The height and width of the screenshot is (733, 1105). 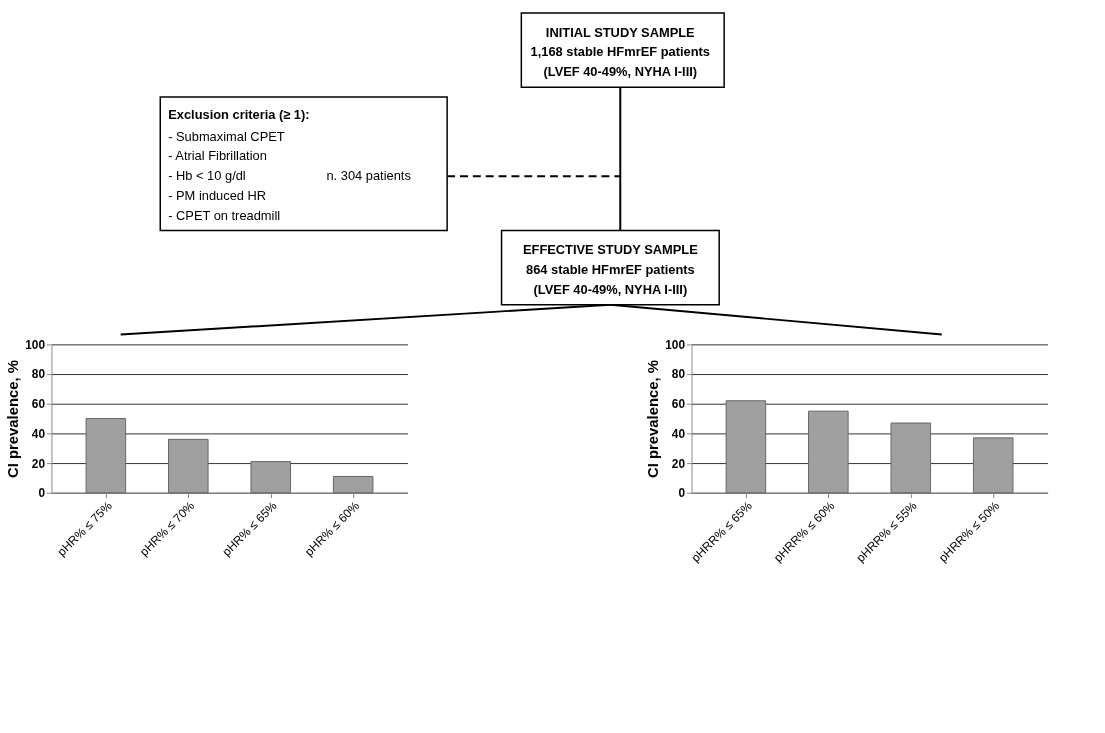 I want to click on text: - CPET on treadmill, so click(x=224, y=215).